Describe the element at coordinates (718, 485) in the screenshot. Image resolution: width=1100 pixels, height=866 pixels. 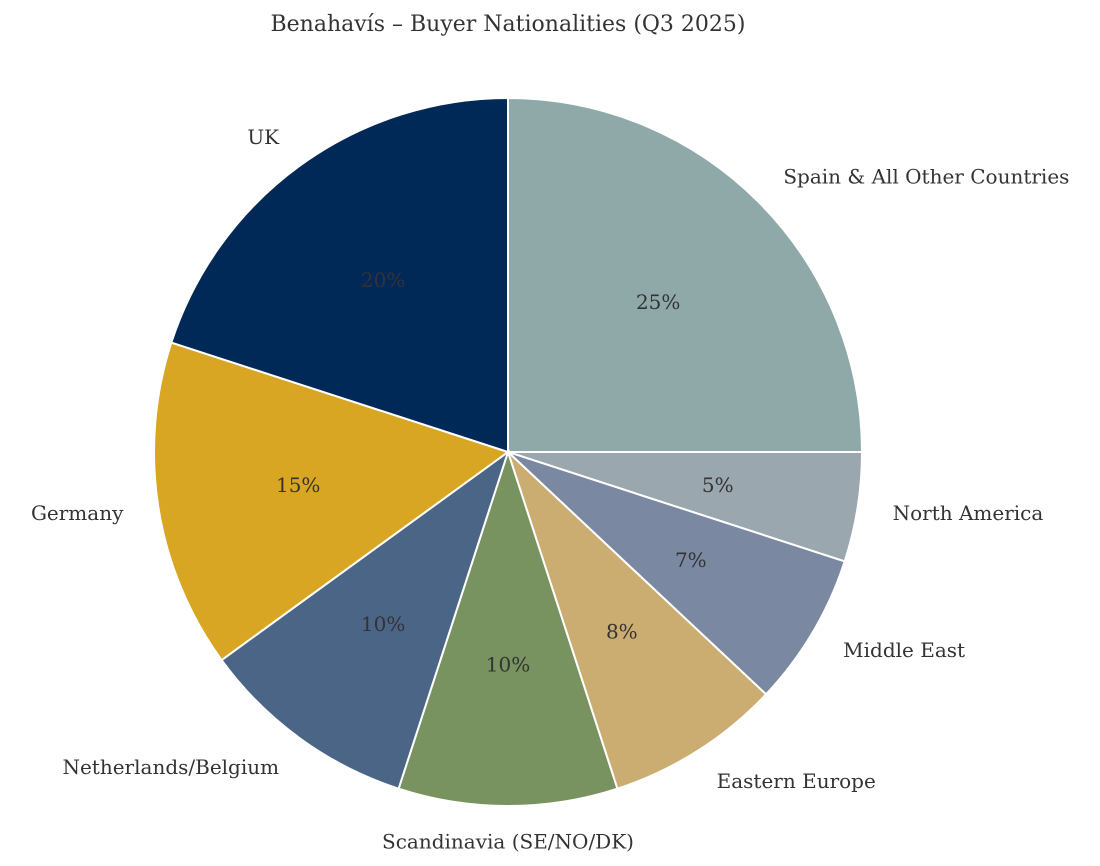
I see `slice-percent-label: 5%` at that location.